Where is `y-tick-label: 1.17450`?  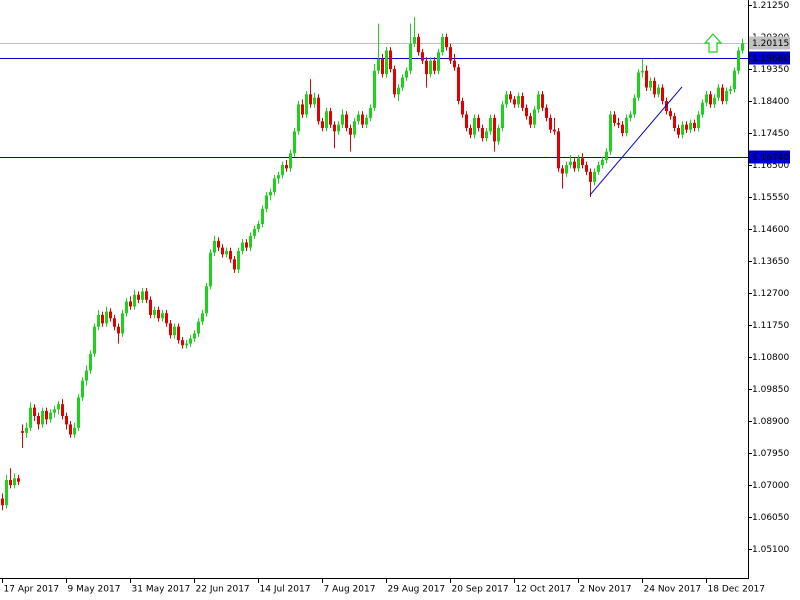
y-tick-label: 1.17450 is located at coordinates (770, 134).